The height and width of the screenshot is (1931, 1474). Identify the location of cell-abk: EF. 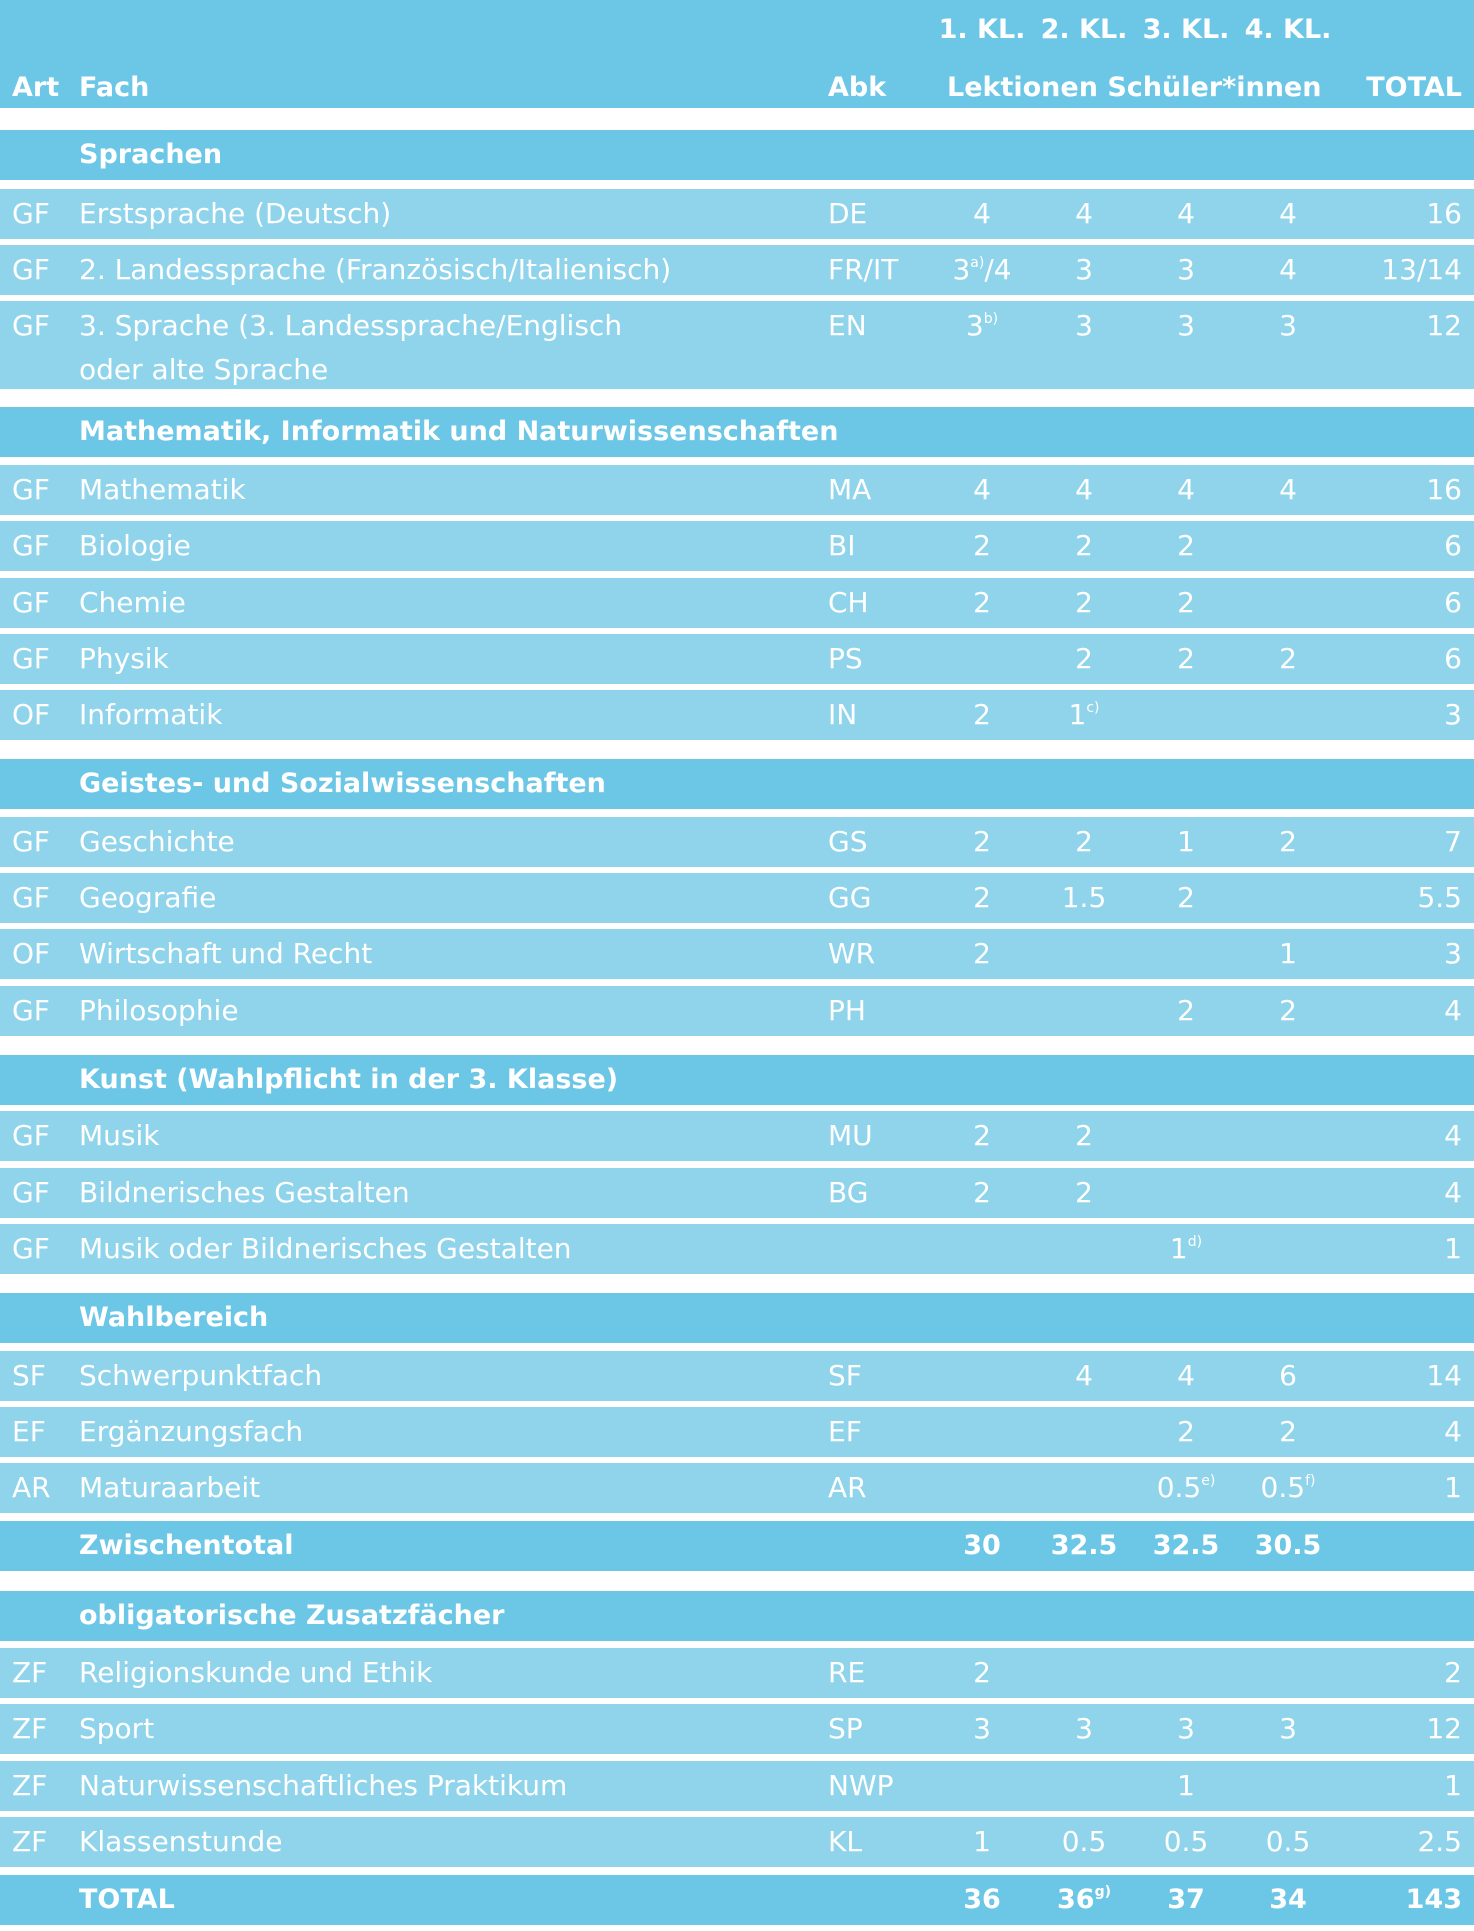
(845, 1431).